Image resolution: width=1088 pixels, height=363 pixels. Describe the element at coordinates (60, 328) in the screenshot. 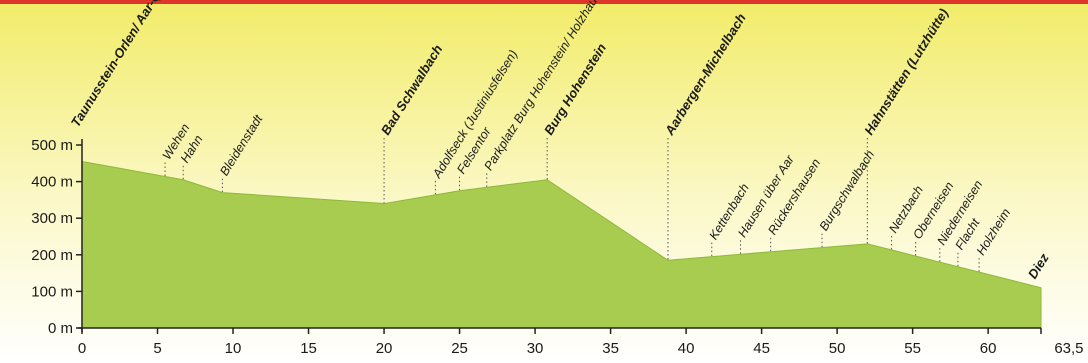

I see `y-tick-label: 0 m` at that location.